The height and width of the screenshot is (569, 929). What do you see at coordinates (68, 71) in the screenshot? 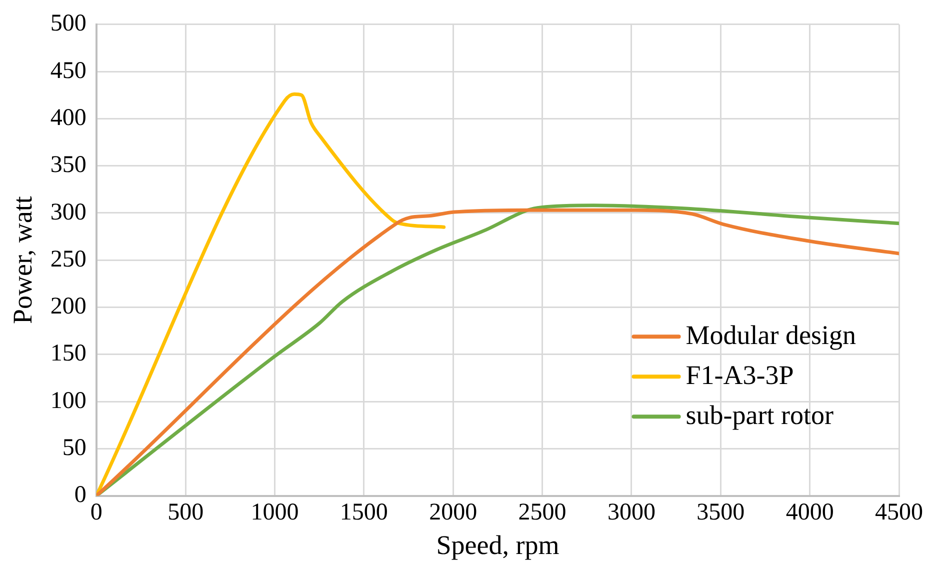
I see `y-tick-label: 450` at bounding box center [68, 71].